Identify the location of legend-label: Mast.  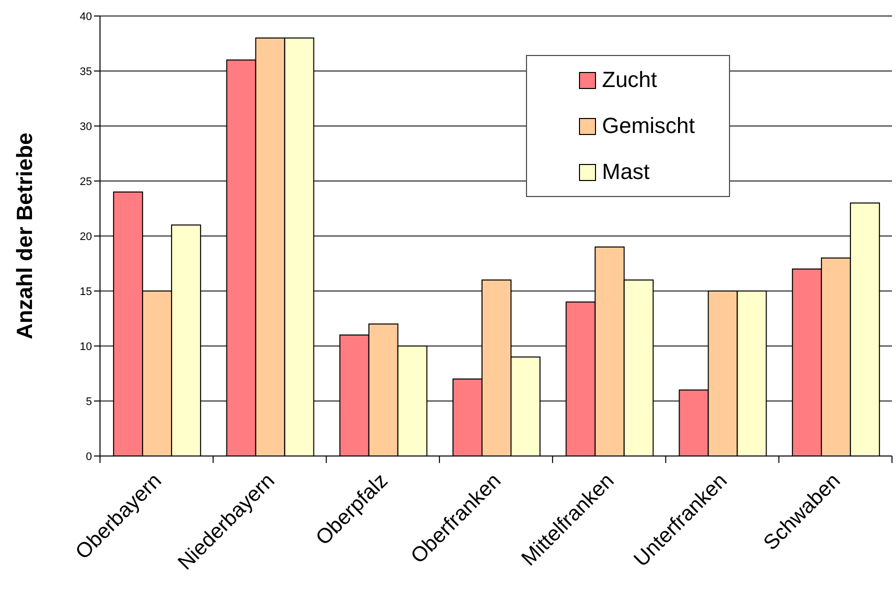
(626, 171).